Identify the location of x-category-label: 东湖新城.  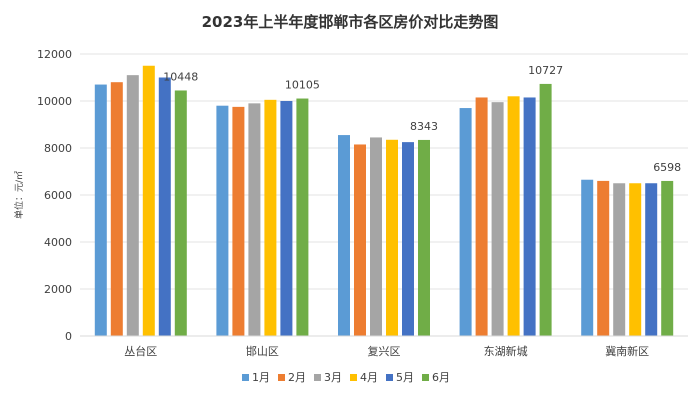
(506, 351).